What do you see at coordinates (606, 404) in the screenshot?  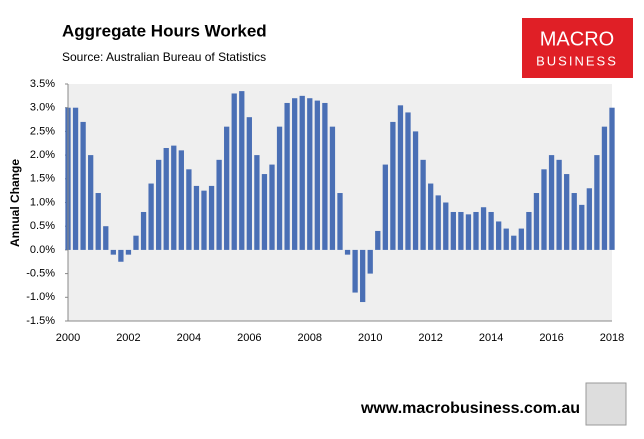 I see `fox-icon` at bounding box center [606, 404].